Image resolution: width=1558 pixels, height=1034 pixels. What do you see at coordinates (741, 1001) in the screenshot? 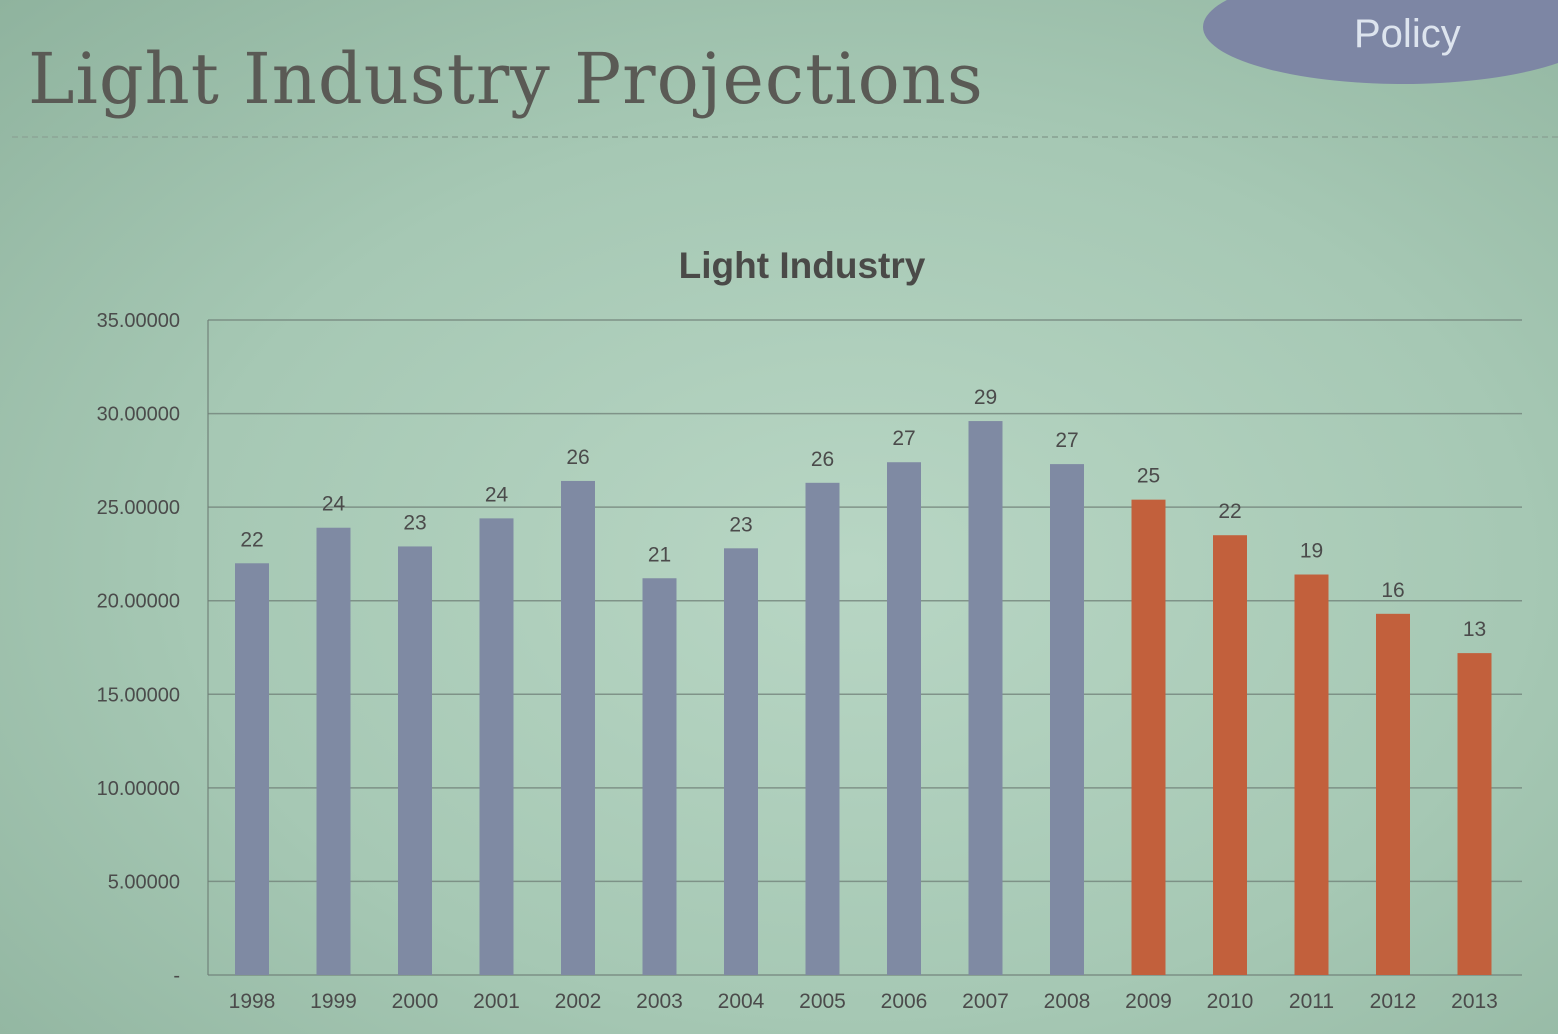
I see `x-tick-label: 2004` at bounding box center [741, 1001].